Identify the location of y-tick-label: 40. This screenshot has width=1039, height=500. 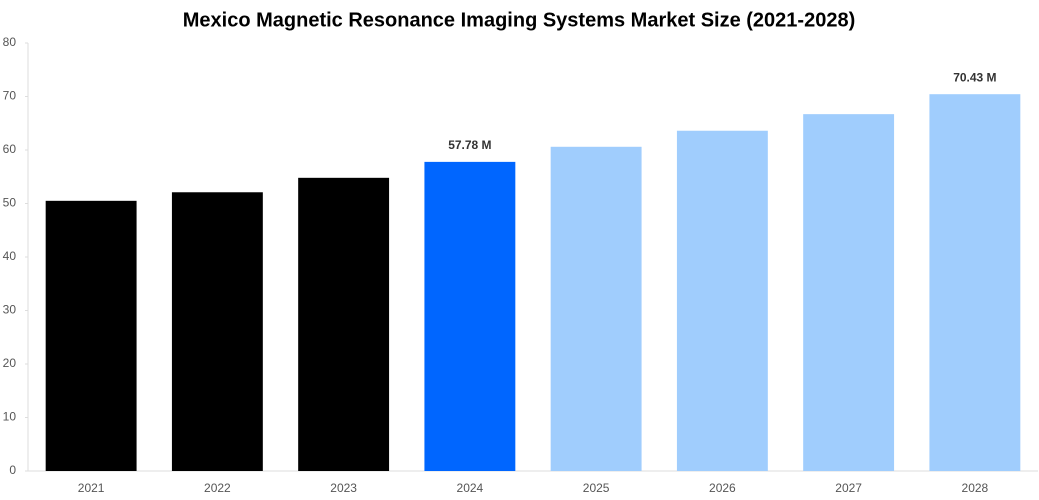
(10, 256).